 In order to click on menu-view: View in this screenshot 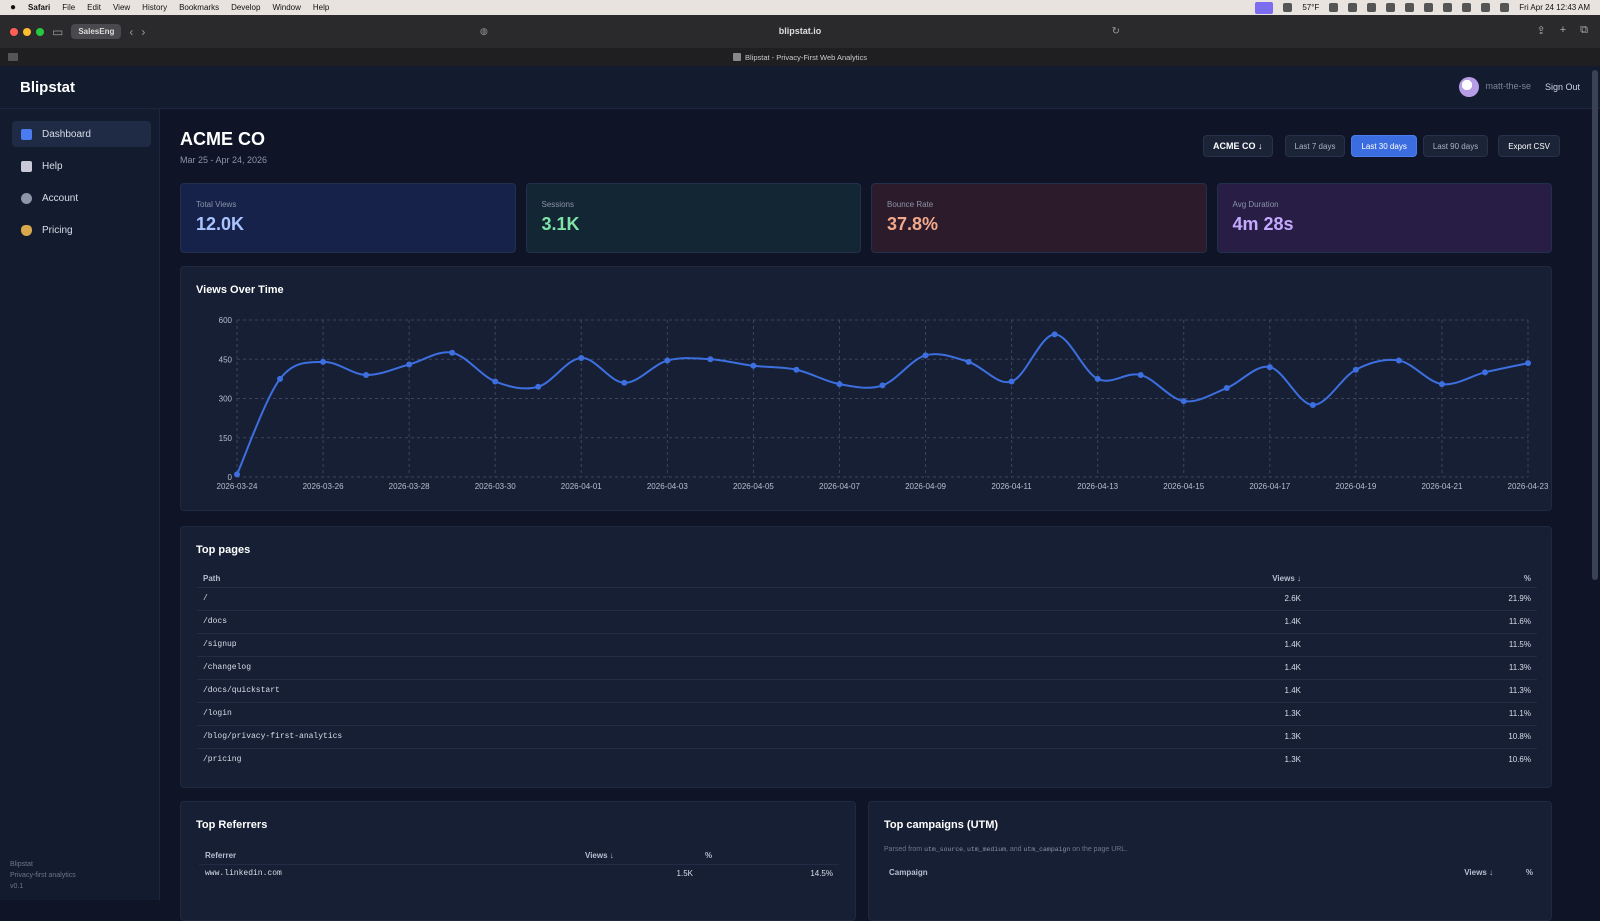, I will do `click(121, 7)`.